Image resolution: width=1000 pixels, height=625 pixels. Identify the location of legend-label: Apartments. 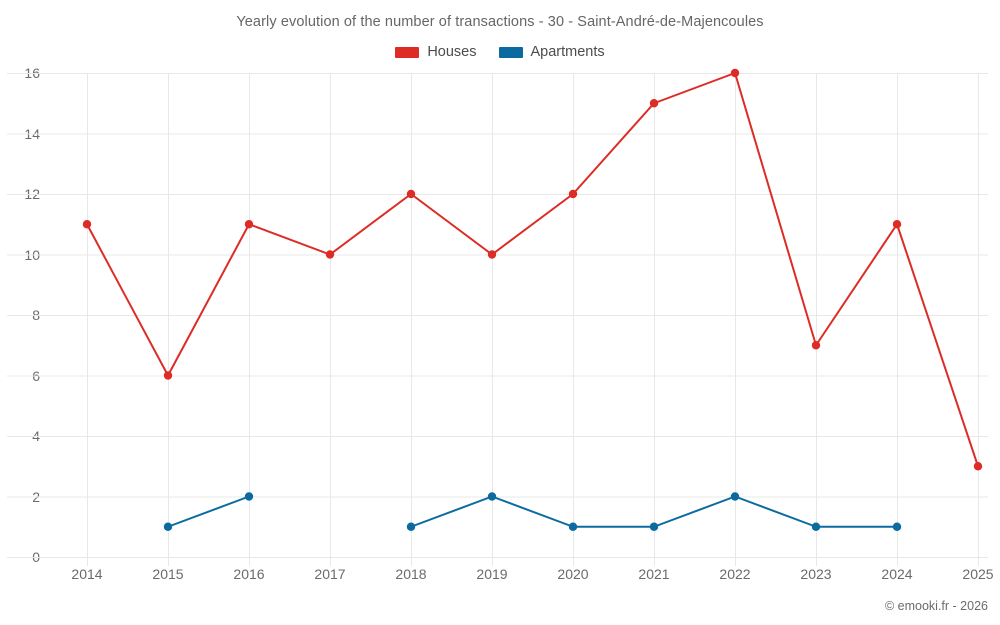
(567, 52).